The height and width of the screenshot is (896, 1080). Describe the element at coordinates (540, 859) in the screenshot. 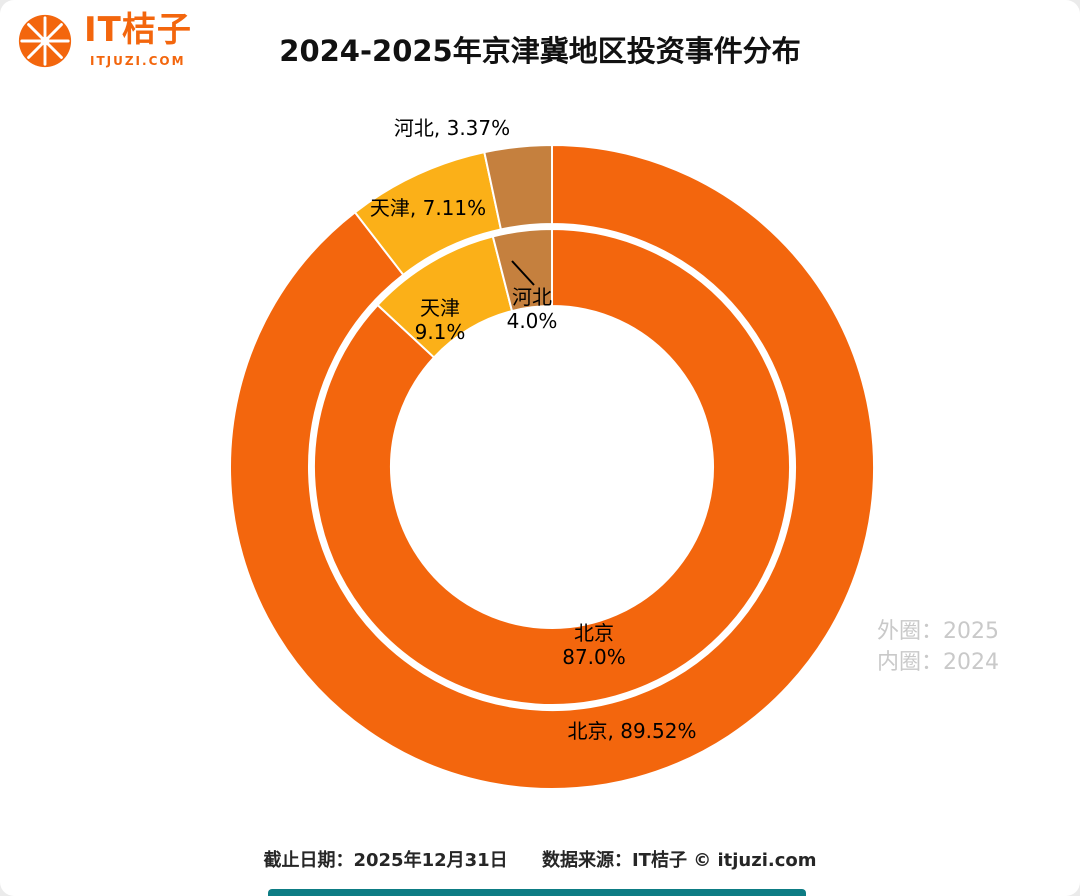

I see `footer: 截止日期：2025年12月31日 数据来源：IT桔子 © itjuzi.com` at that location.